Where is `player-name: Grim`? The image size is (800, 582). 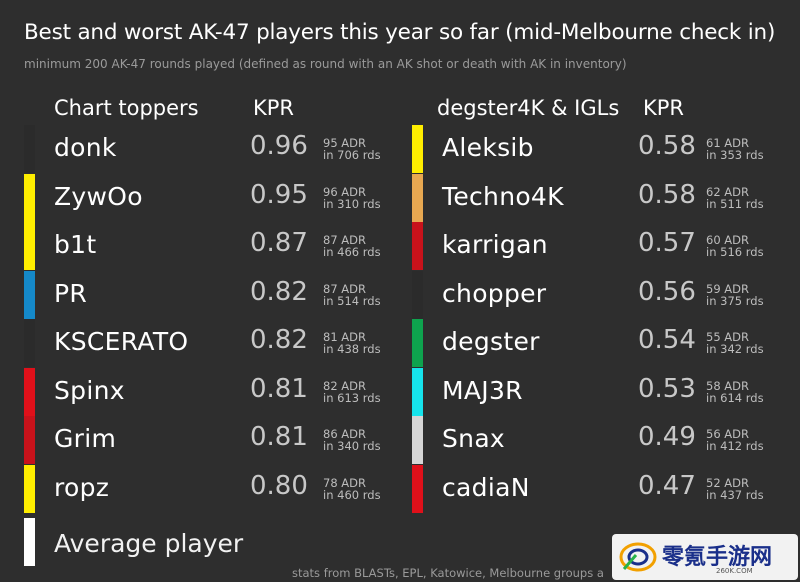
player-name: Grim is located at coordinates (85, 438).